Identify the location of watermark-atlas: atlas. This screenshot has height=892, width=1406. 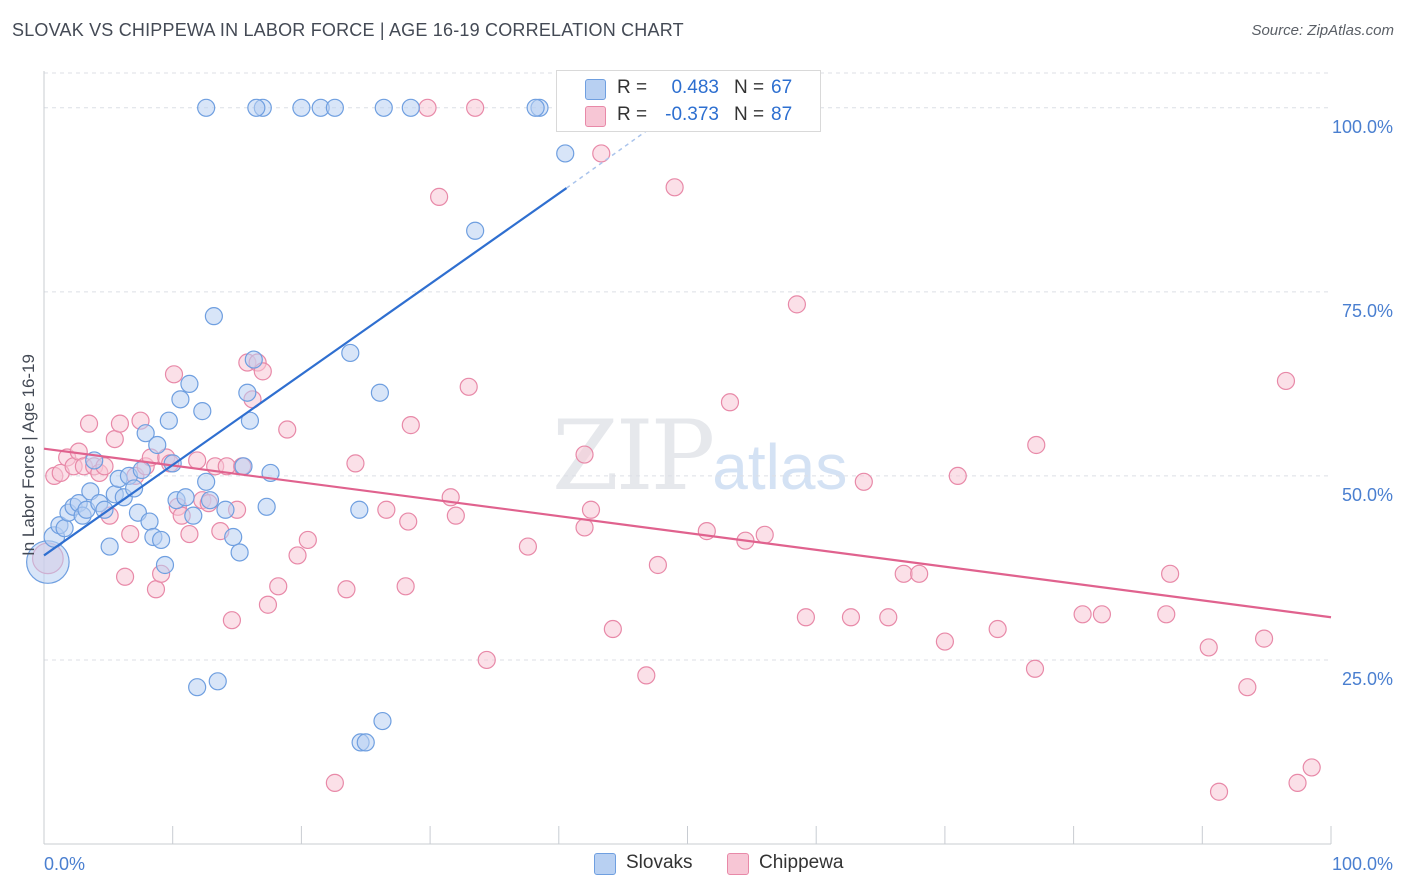
(780, 467).